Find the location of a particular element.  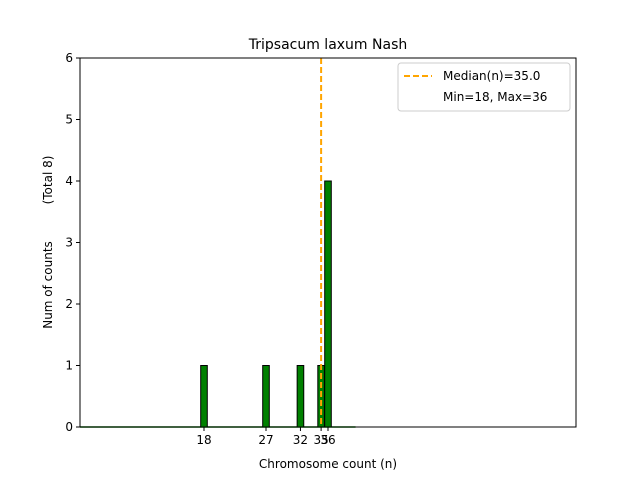

y-axis-total-label: (Total 8) is located at coordinates (48, 180).